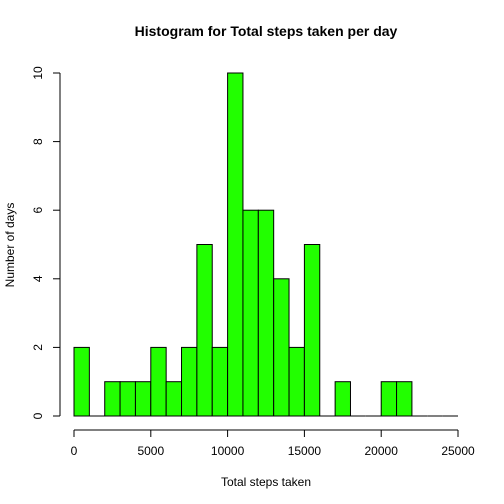 The width and height of the screenshot is (504, 504). I want to click on x-axis: 0 5000 10000 15000 20000 25000, so click(273, 443).